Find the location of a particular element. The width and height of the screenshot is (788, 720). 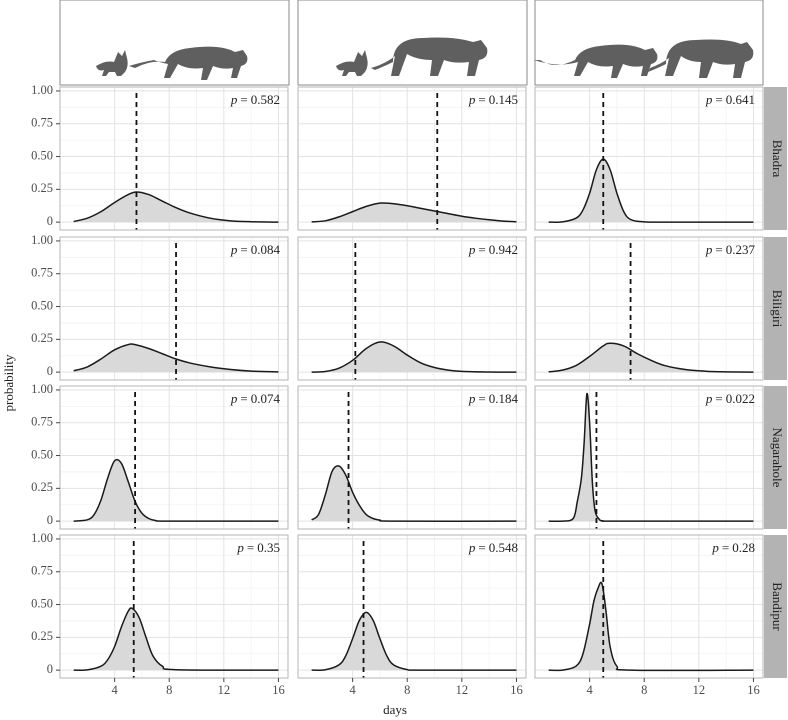

p-value-label: p = 0.35 is located at coordinates (258, 547).